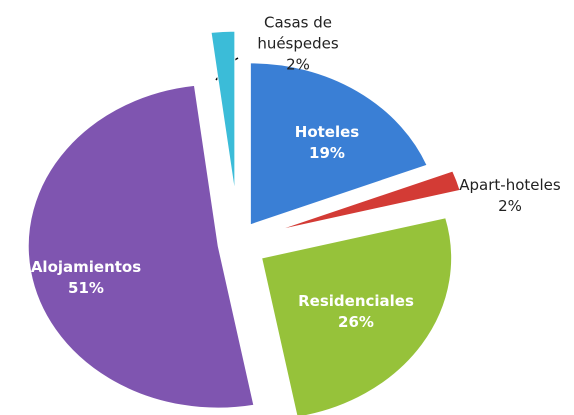  What do you see at coordinates (86, 267) in the screenshot?
I see `slice-name: Alojamientos` at bounding box center [86, 267].